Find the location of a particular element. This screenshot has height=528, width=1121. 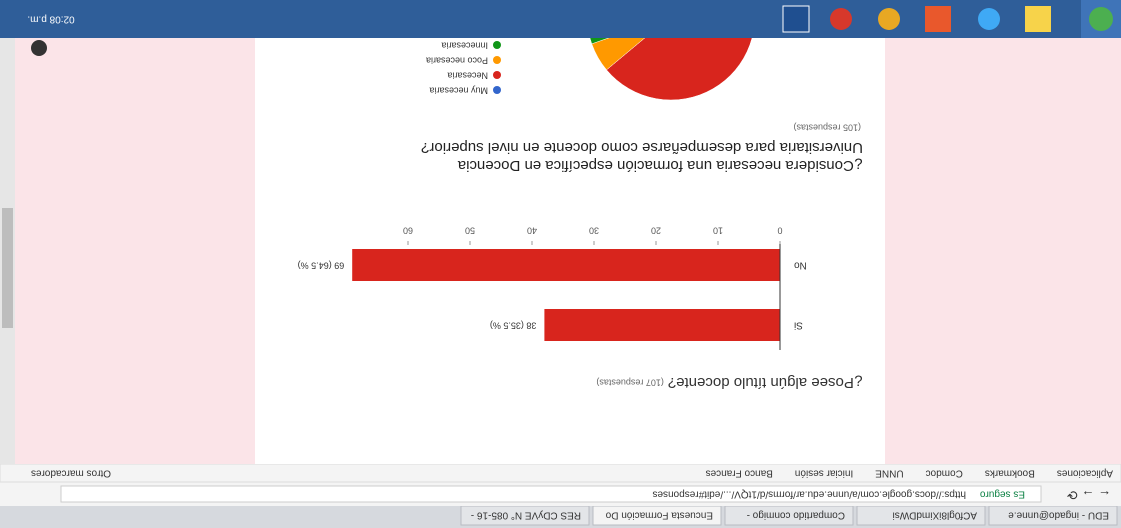

tab-title: RES CDyVE N° 085-16 - is located at coordinates (526, 514).